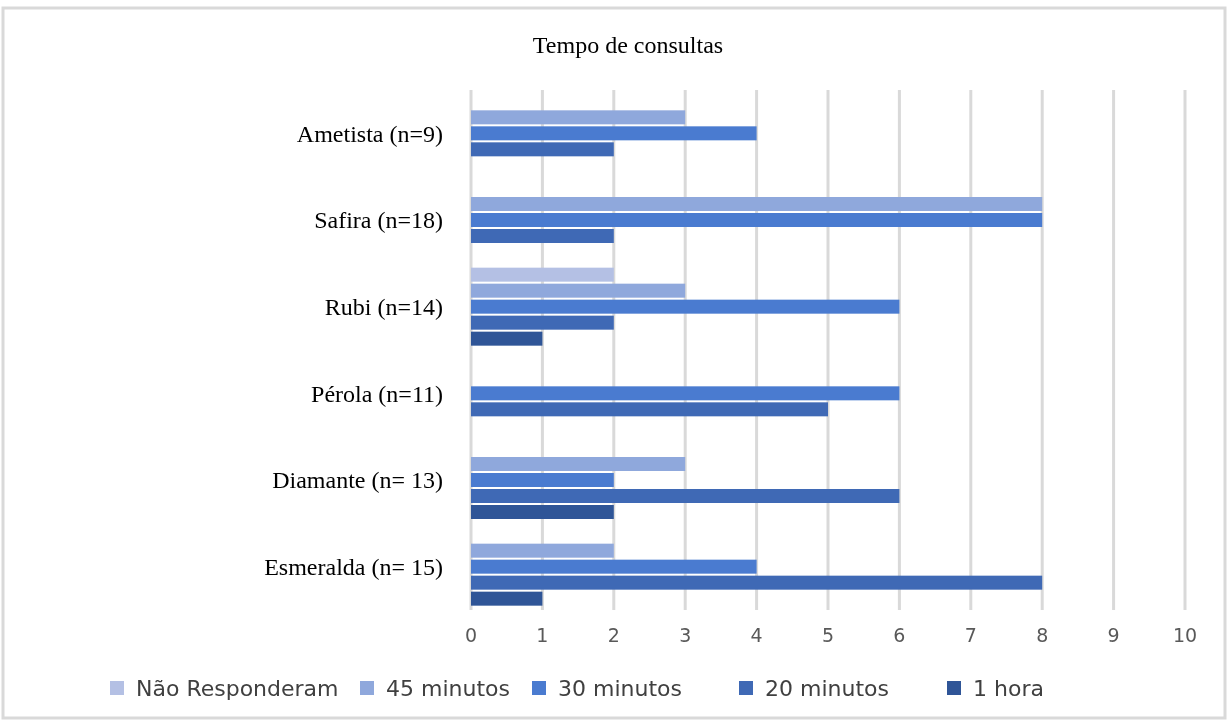 This screenshot has height=722, width=1228. What do you see at coordinates (1185, 635) in the screenshot?
I see `x-tick-label: 10` at bounding box center [1185, 635].